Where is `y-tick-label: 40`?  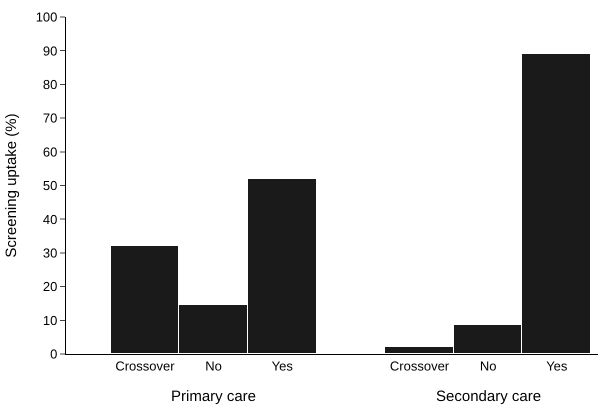 y-tick-label: 40 is located at coordinates (50, 219).